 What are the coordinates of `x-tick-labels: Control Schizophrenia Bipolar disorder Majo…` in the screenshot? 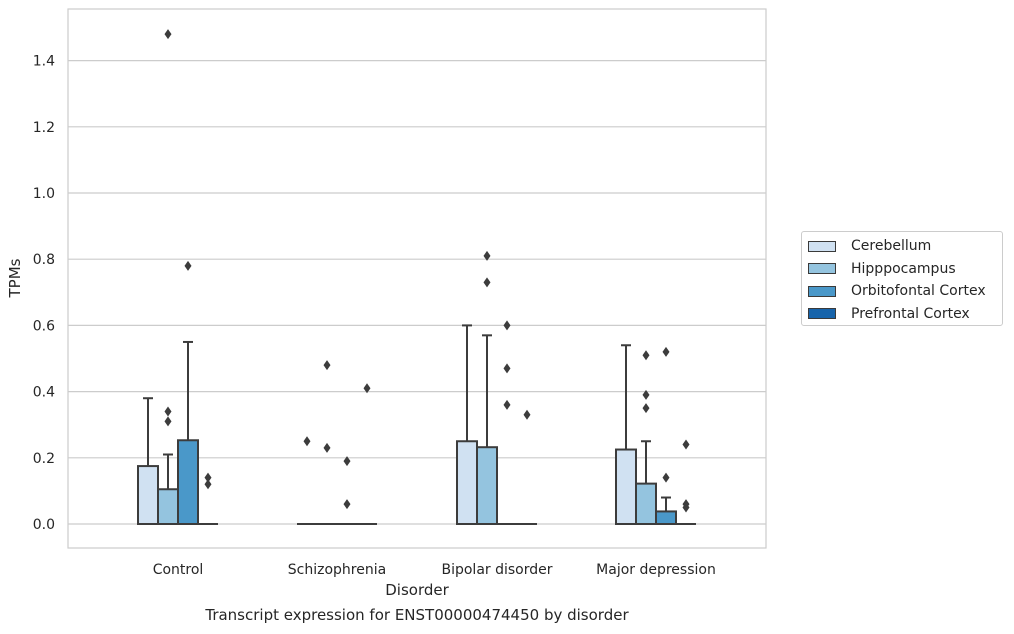 It's located at (434, 570).